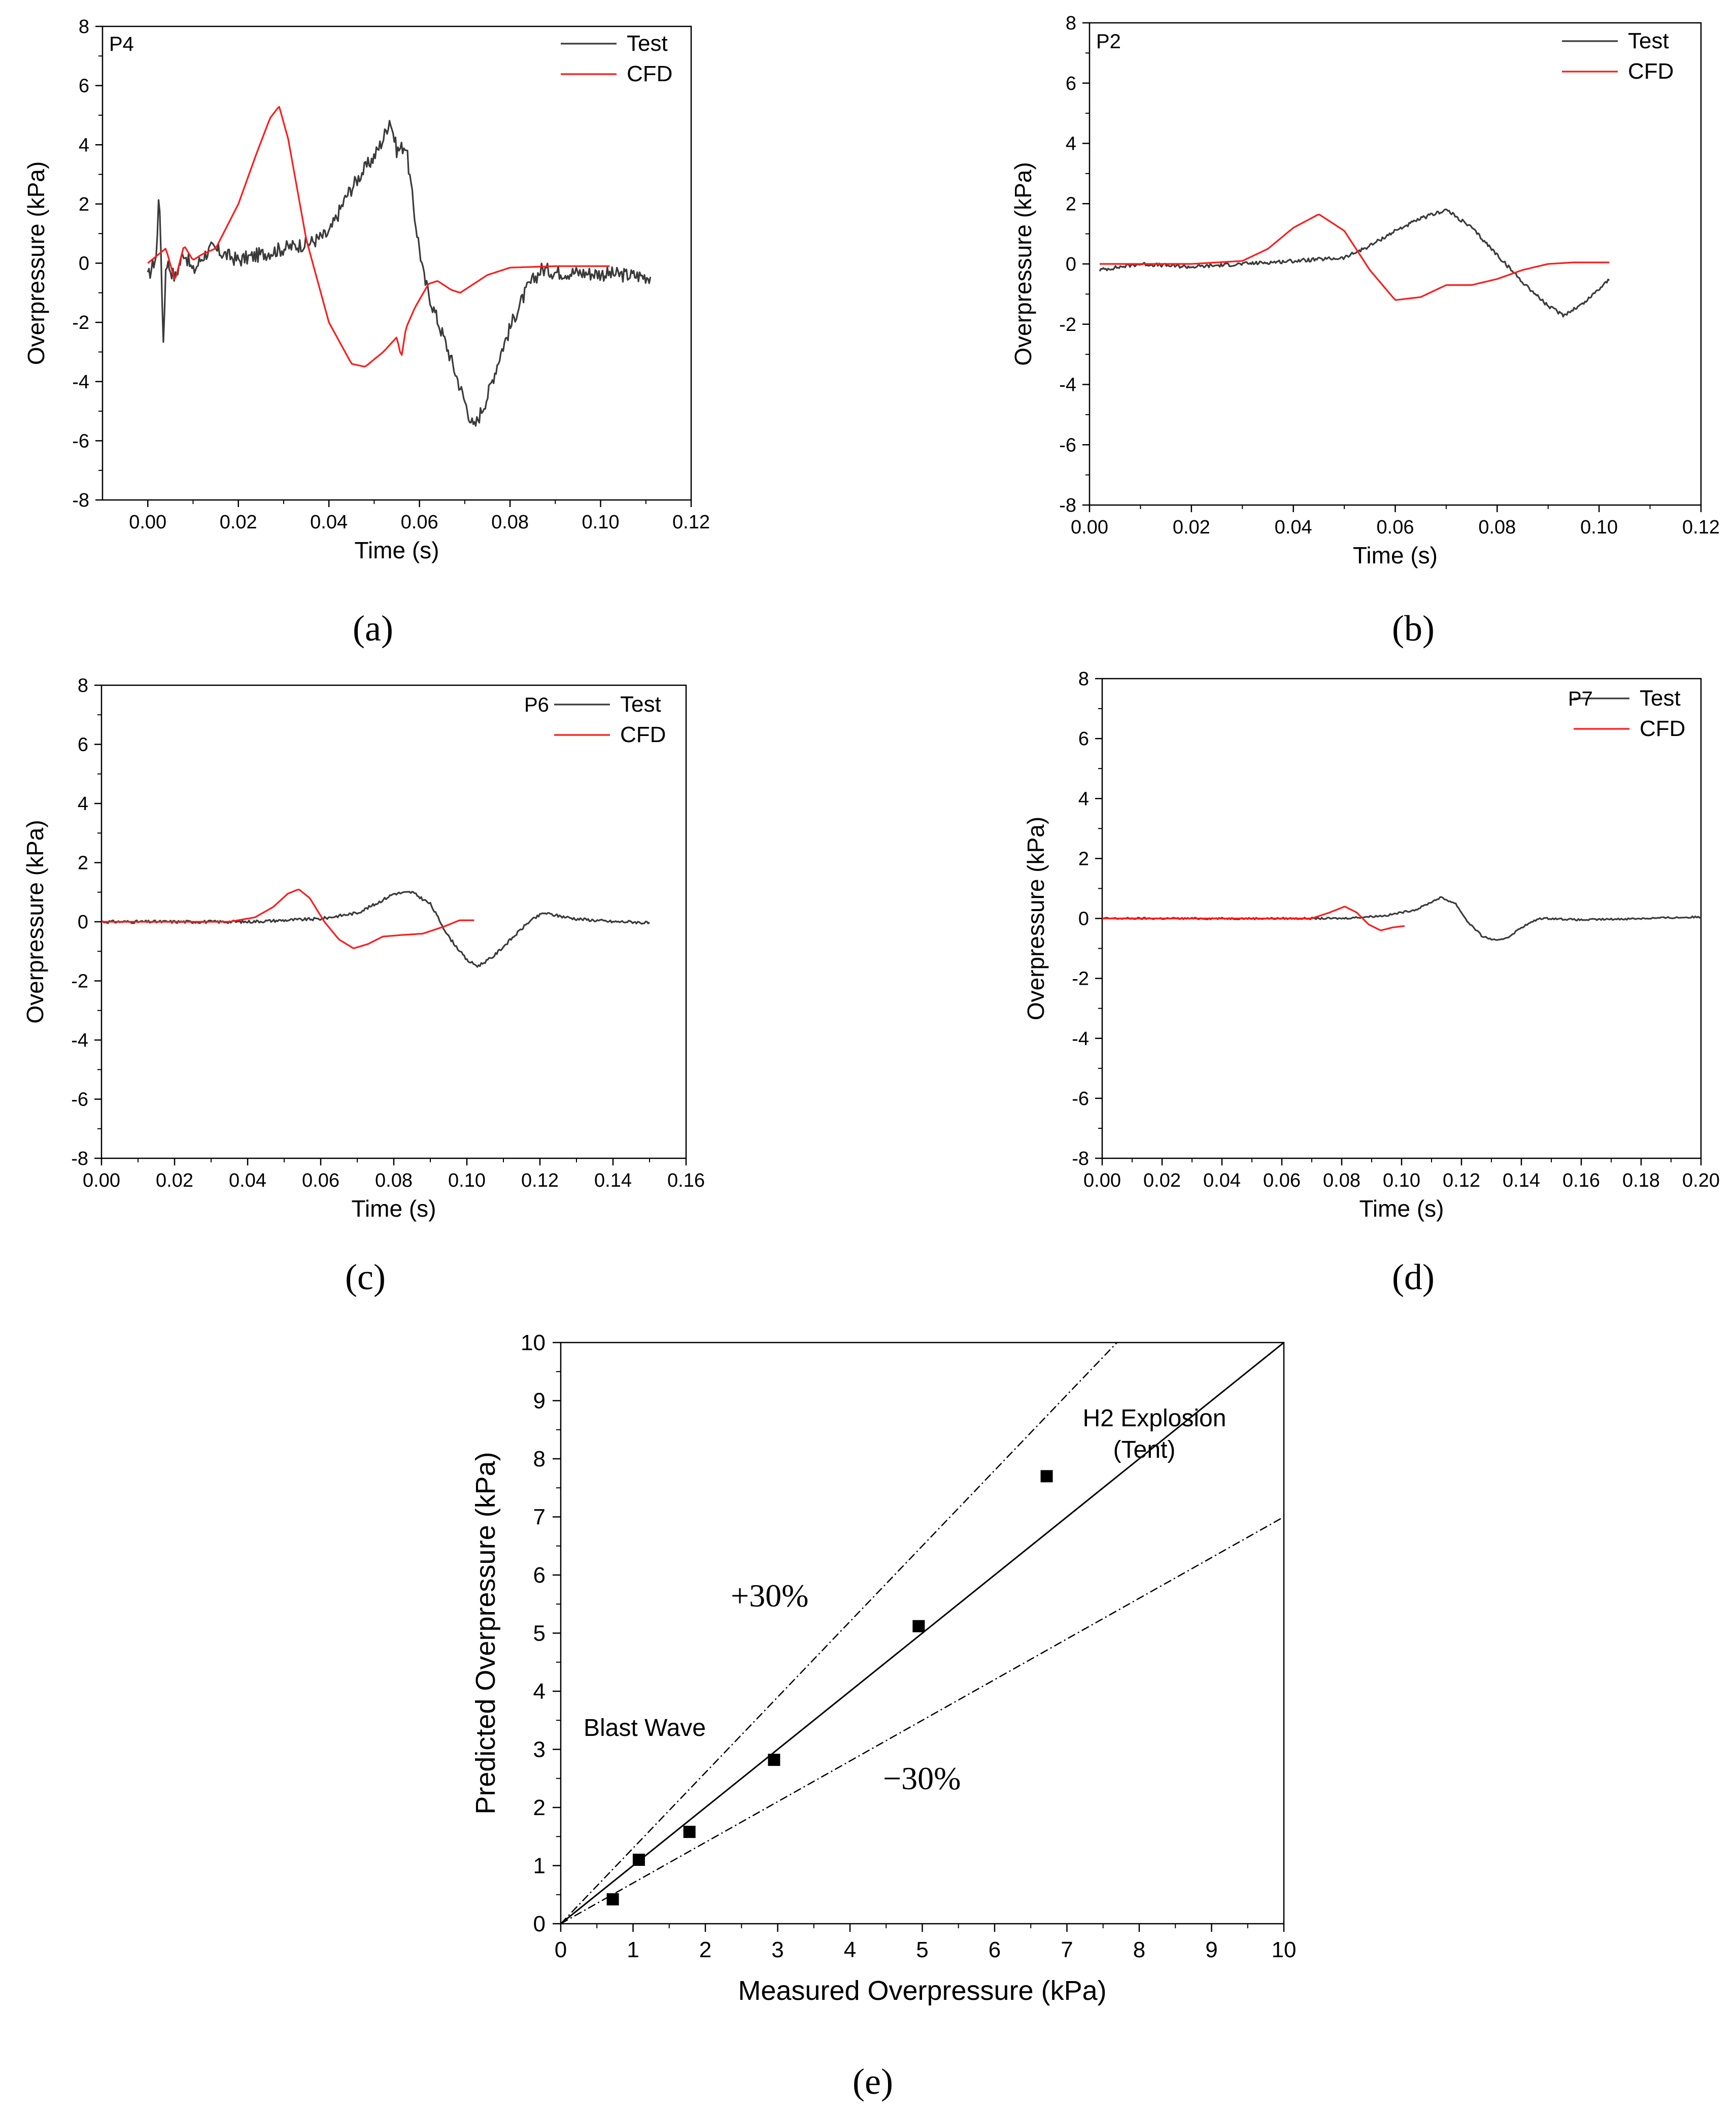 The height and width of the screenshot is (2110, 1736). What do you see at coordinates (1580, 699) in the screenshot?
I see `probe-label: P7` at bounding box center [1580, 699].